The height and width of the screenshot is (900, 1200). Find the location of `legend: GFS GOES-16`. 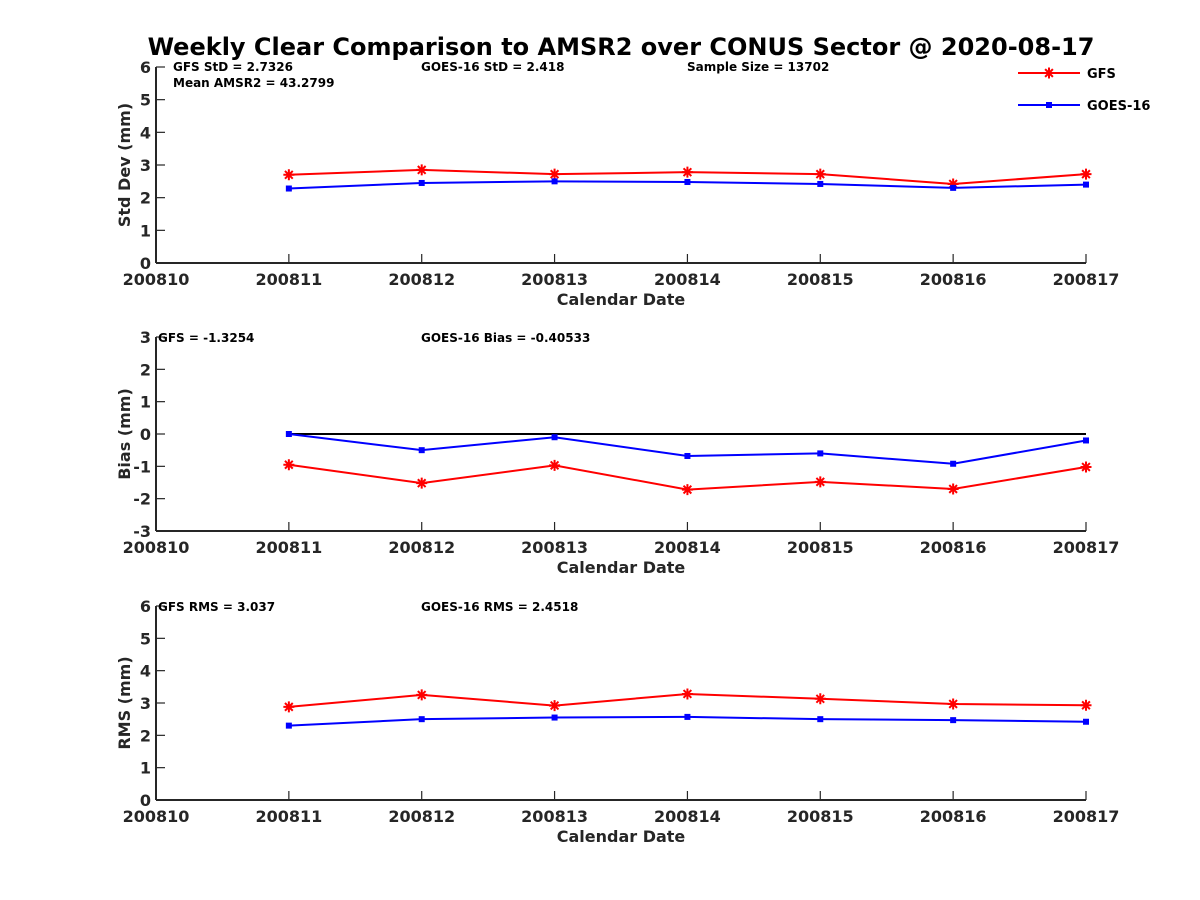

legend: GFS GOES-16 is located at coordinates (1084, 90).